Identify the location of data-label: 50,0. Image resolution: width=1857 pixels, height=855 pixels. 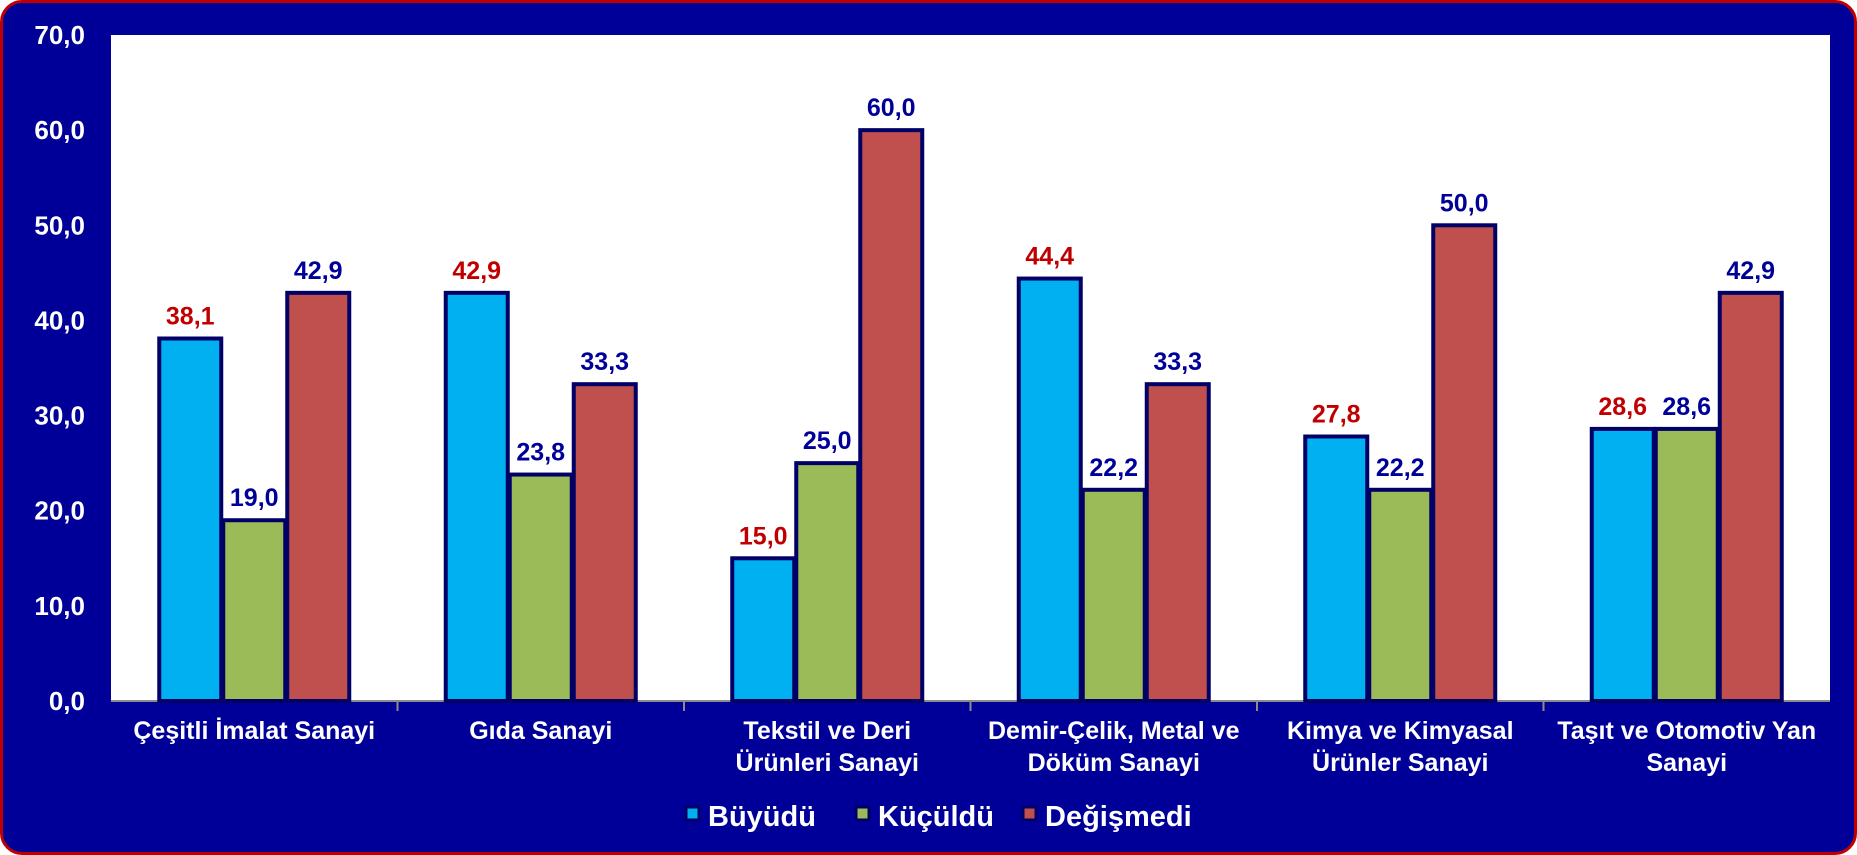
(1464, 203).